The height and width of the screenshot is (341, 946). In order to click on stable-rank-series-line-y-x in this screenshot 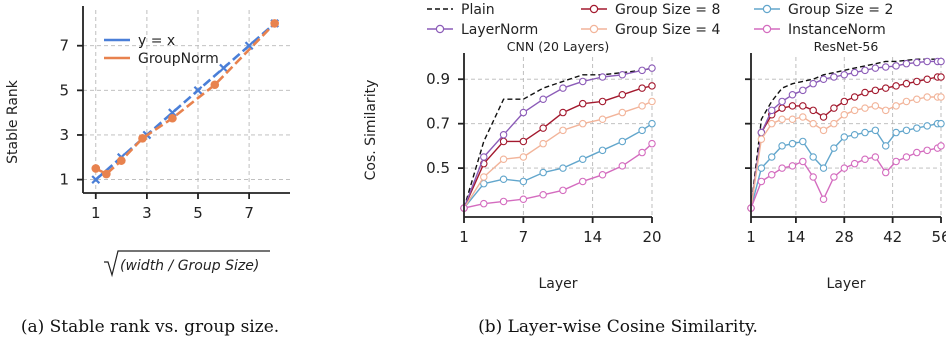, I will do `click(185, 101)`.